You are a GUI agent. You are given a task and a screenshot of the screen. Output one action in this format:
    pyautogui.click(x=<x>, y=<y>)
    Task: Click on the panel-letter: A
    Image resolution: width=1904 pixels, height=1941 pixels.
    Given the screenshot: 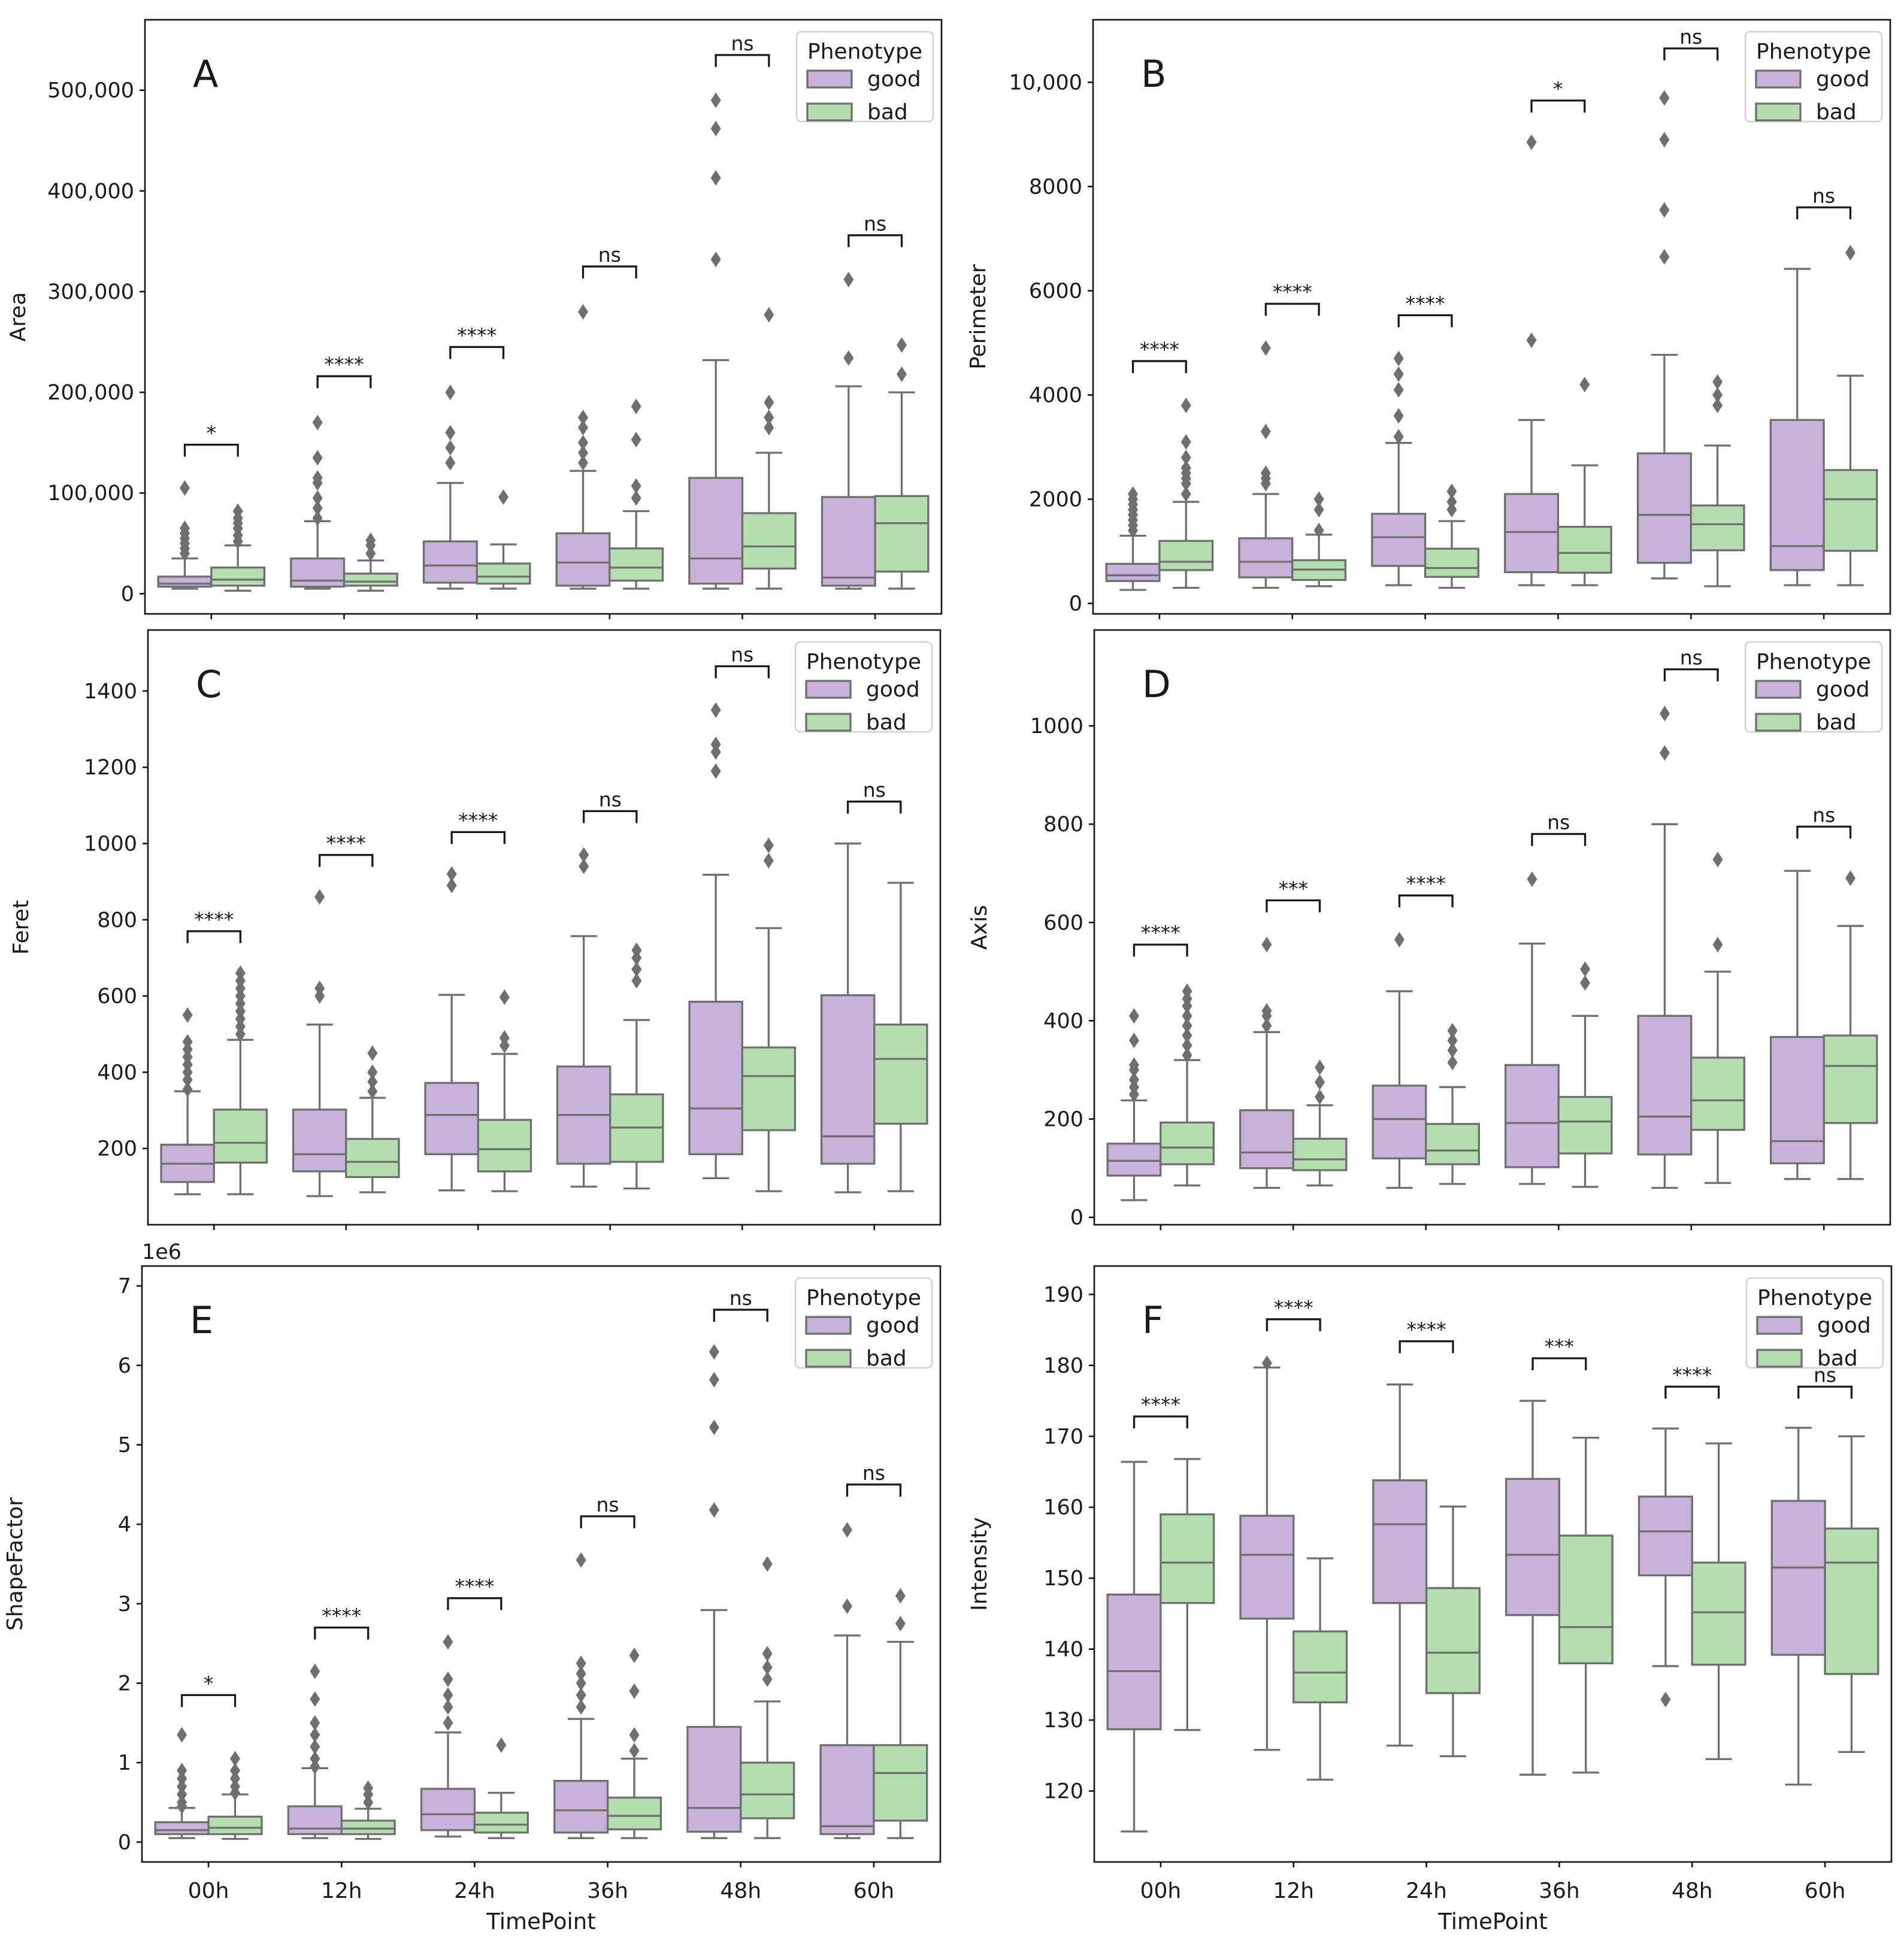 What is the action you would take?
    pyautogui.click(x=205, y=74)
    